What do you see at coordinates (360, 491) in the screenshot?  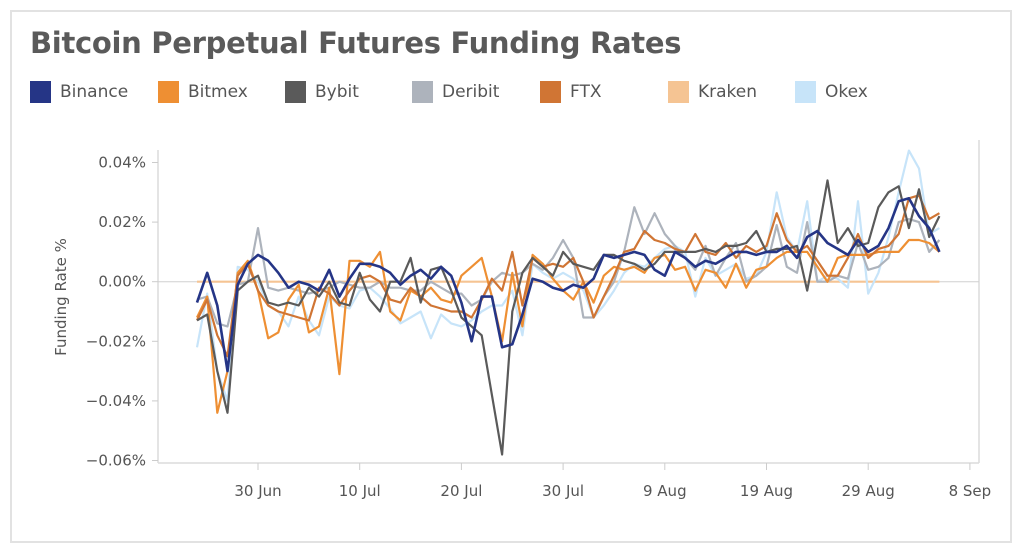 I see `x-tick-label: 10 Jul` at bounding box center [360, 491].